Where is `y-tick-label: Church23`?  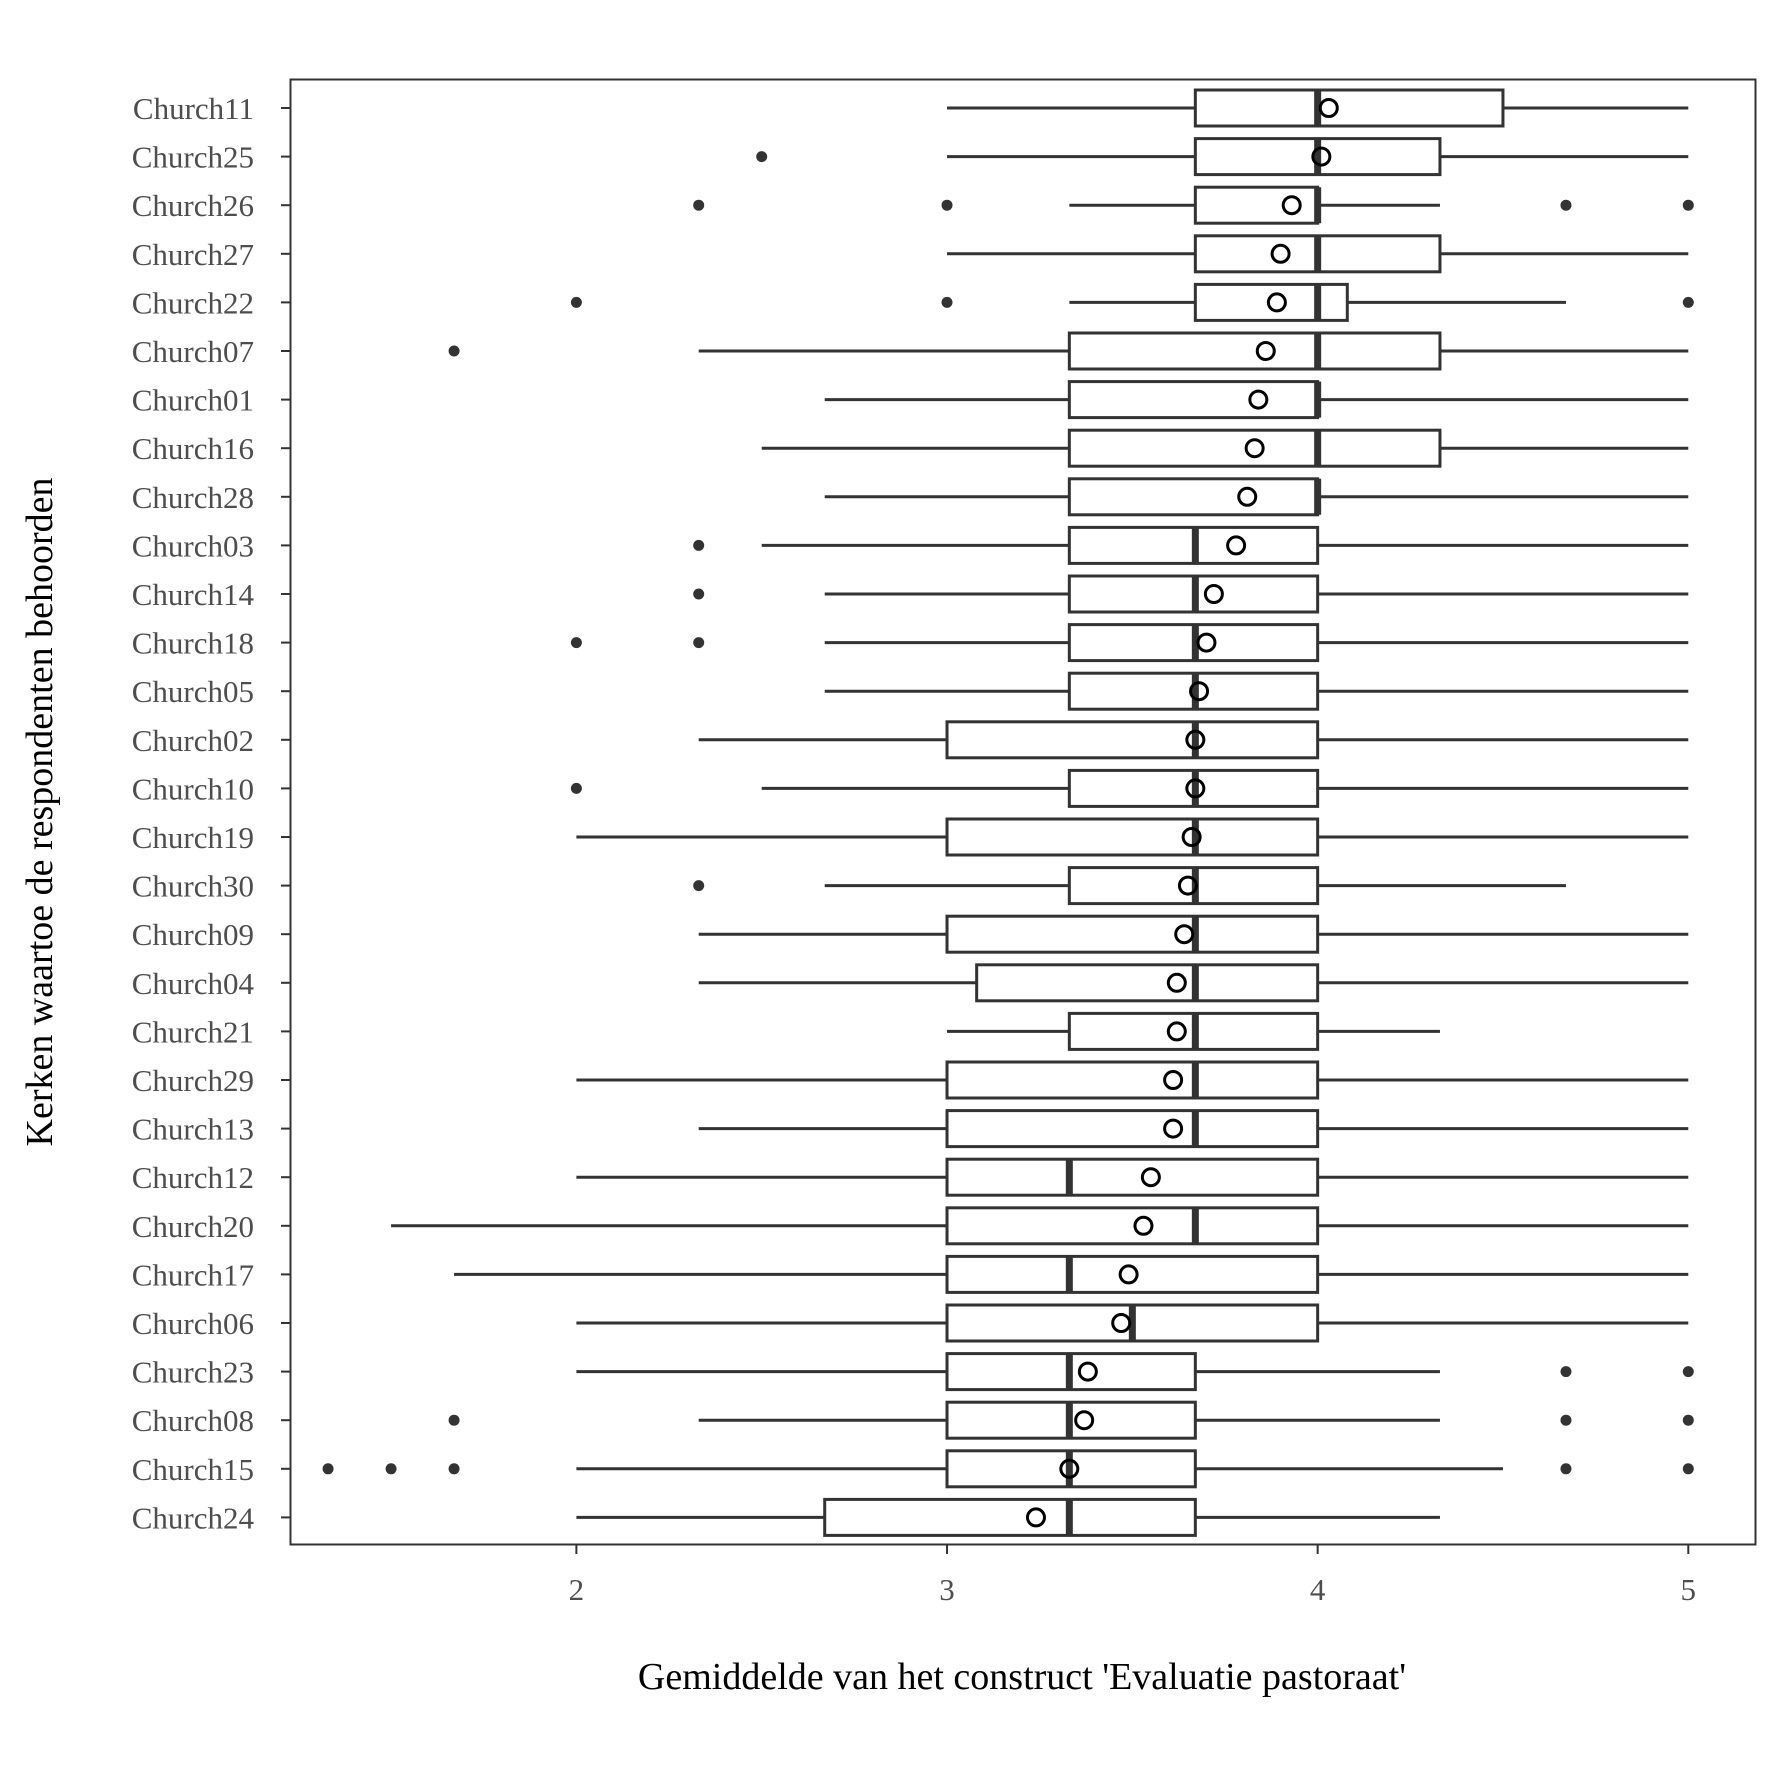
y-tick-label: Church23 is located at coordinates (193, 1372).